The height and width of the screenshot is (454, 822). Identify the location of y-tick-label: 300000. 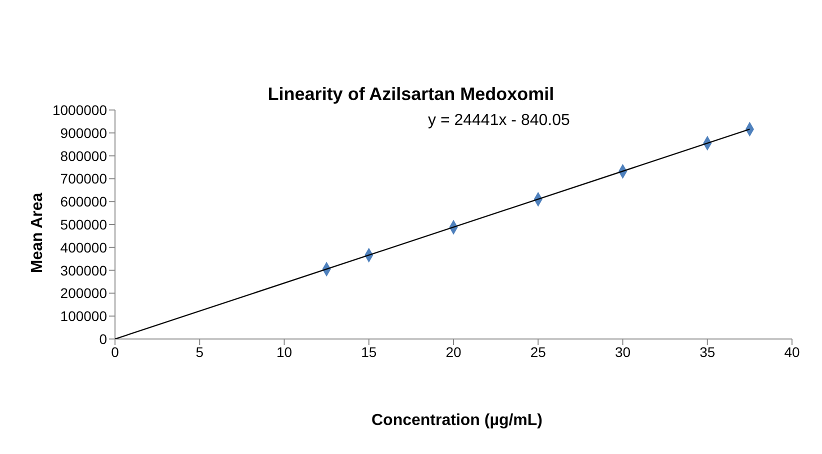
(84, 270).